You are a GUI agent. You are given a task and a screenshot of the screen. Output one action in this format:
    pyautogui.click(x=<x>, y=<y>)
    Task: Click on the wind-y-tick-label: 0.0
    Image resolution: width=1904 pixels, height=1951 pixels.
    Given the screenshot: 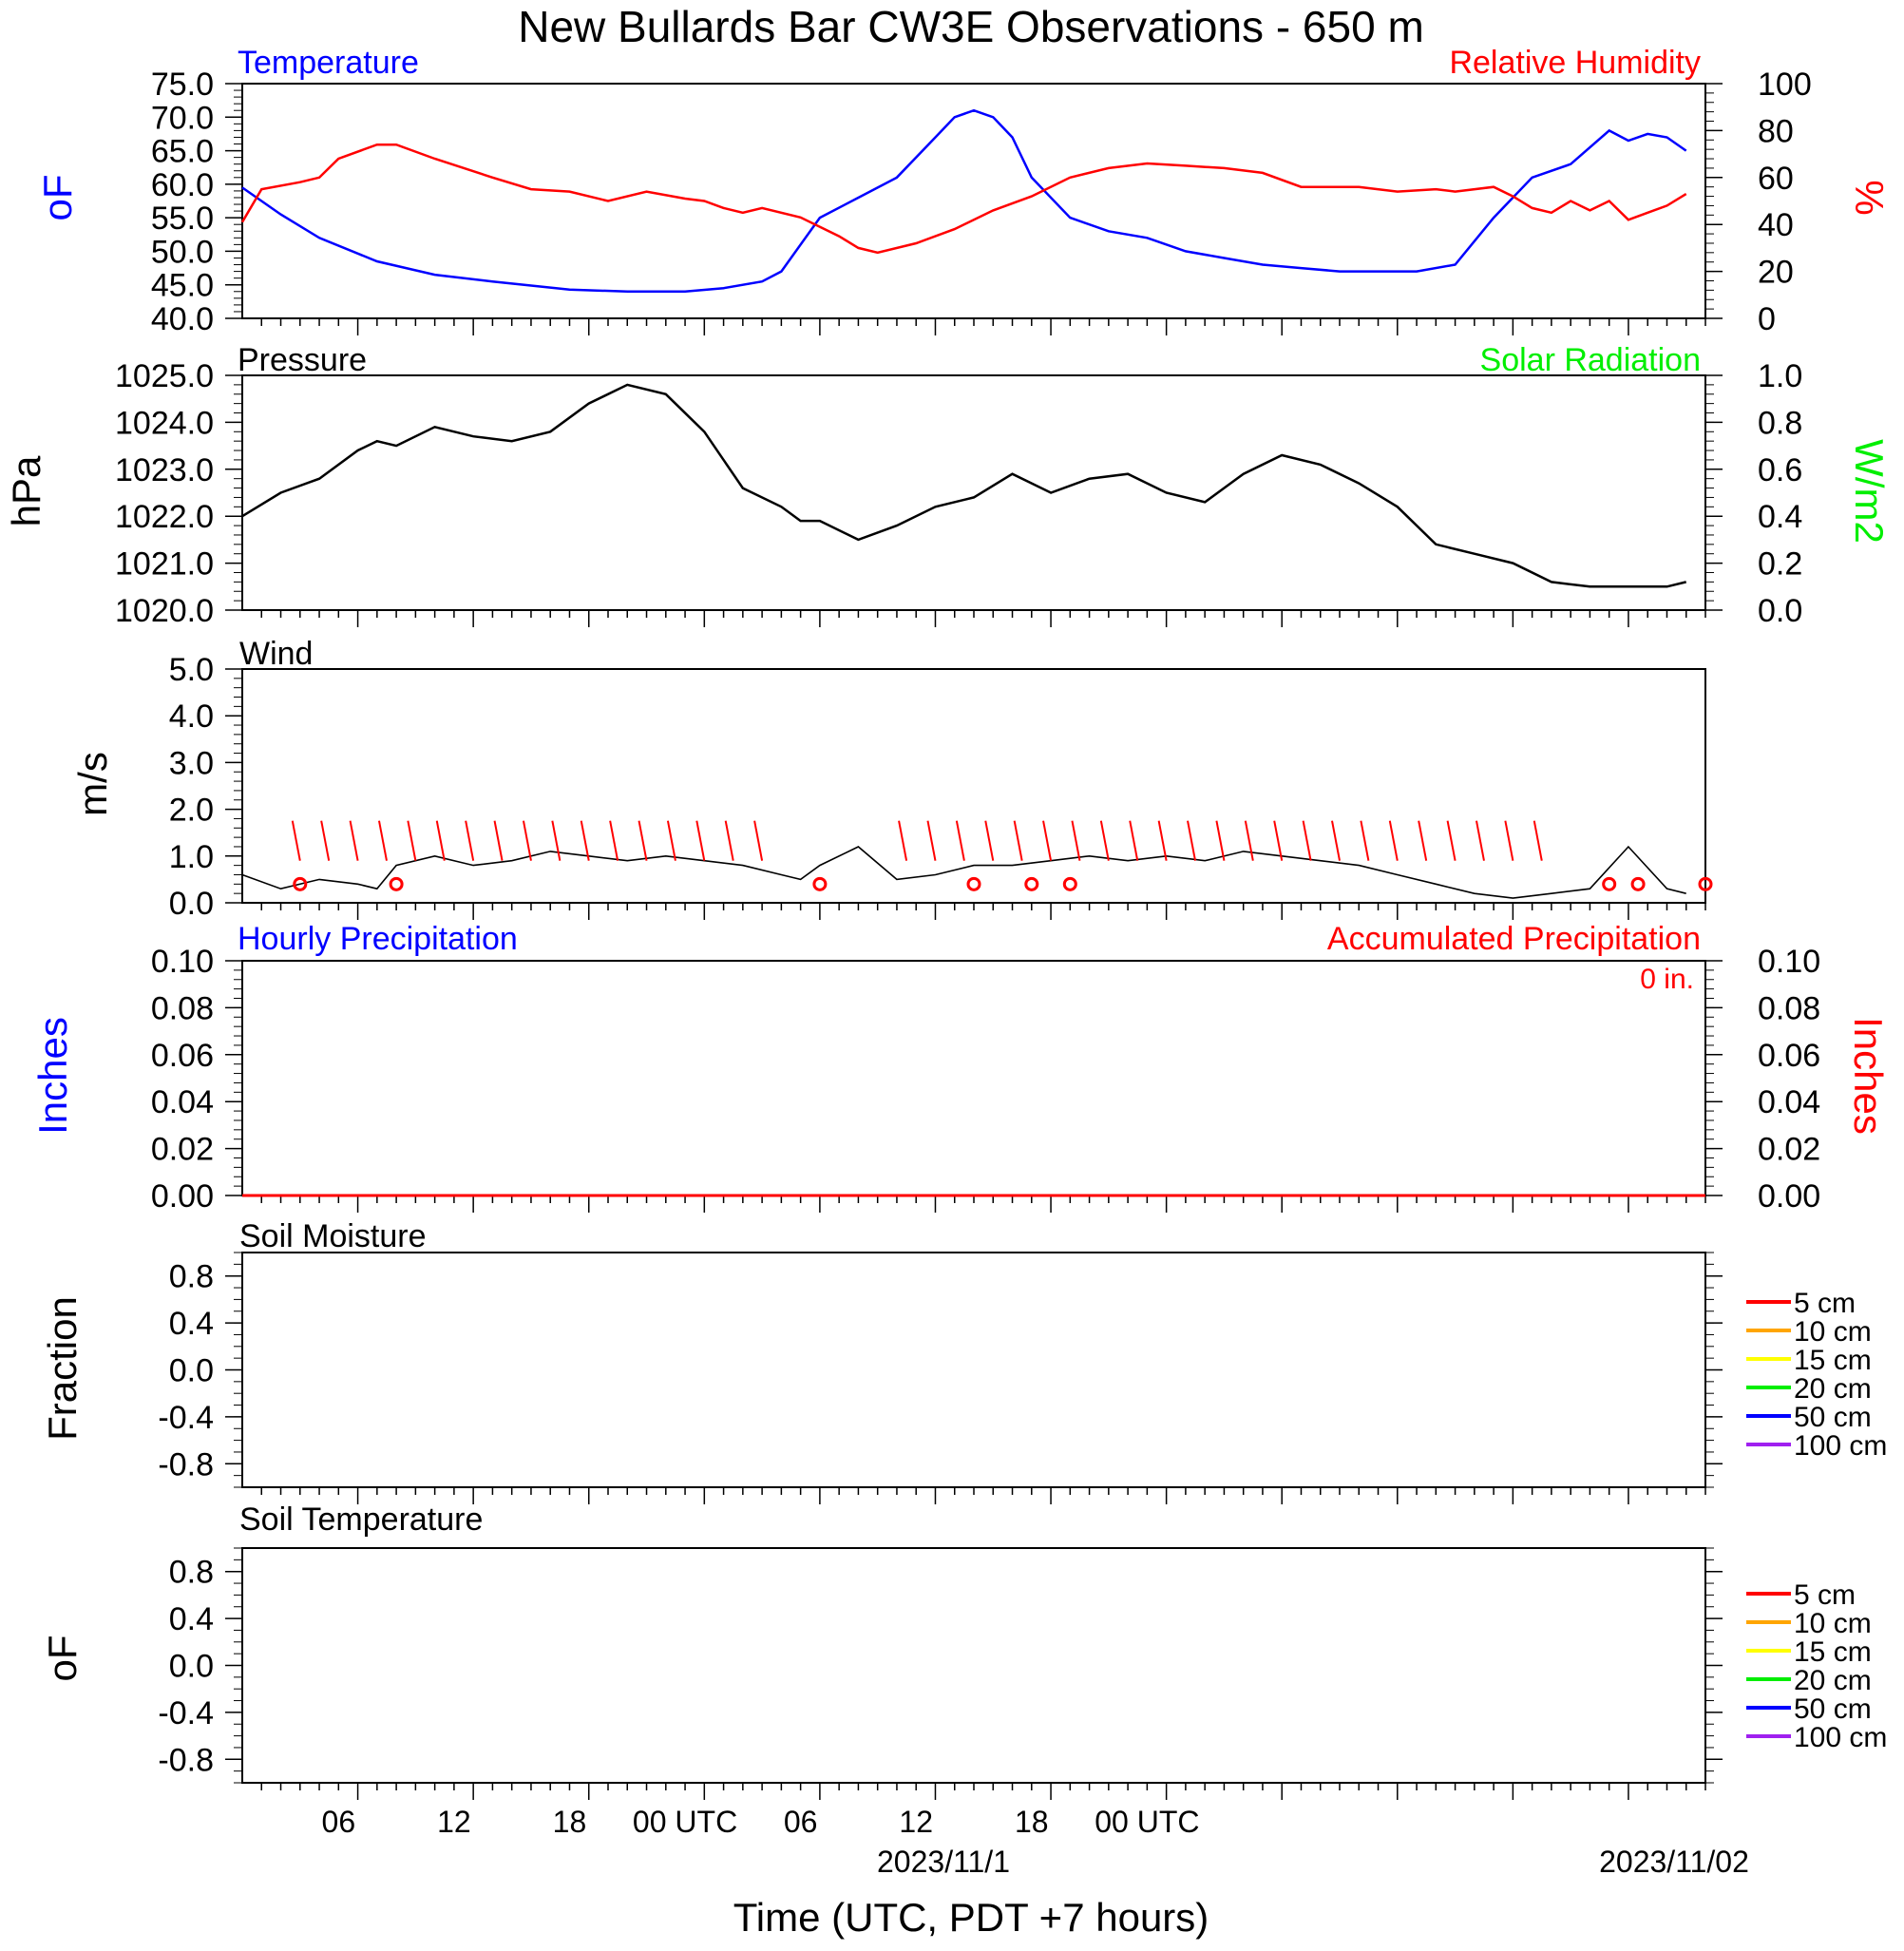 What is the action you would take?
    pyautogui.click(x=191, y=904)
    